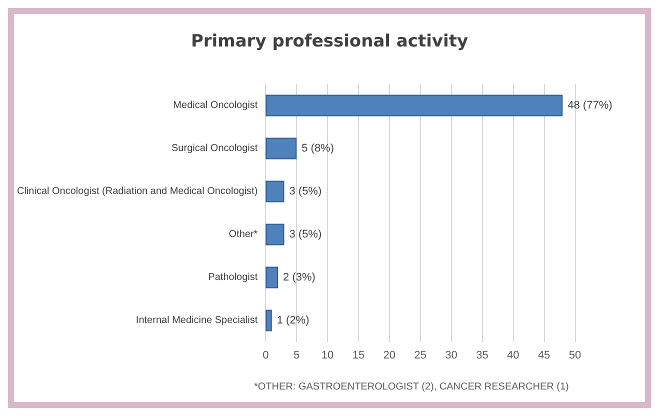  Describe the element at coordinates (590, 106) in the screenshot. I see `data-label: 48 (77%)` at that location.